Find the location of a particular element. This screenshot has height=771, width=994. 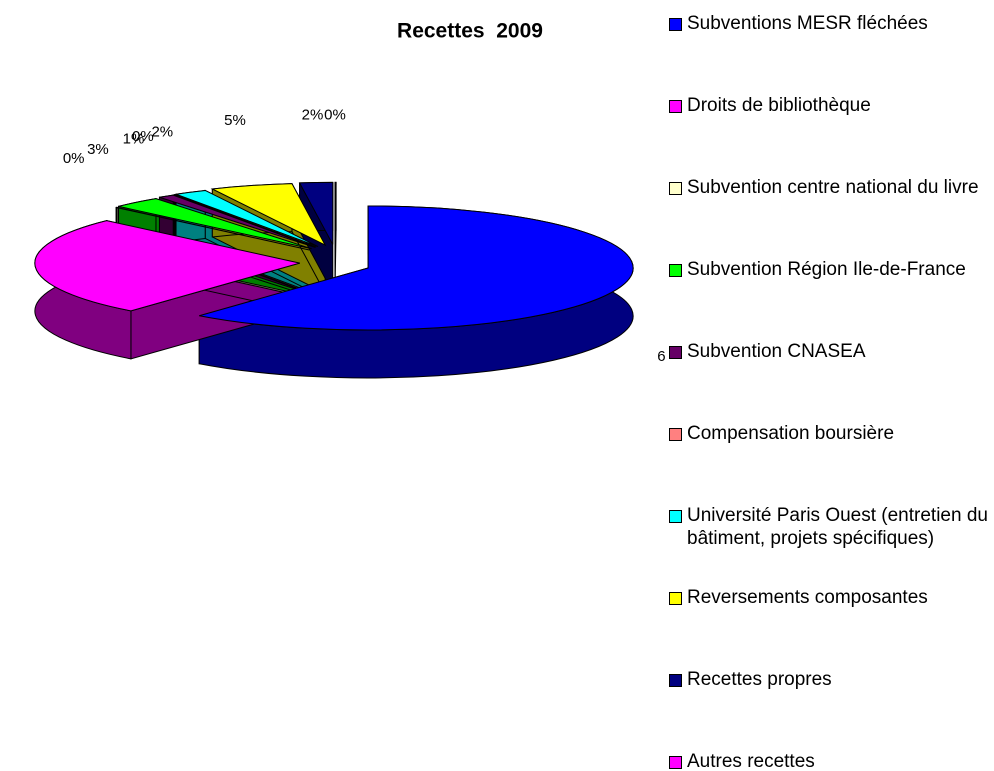

legend-item: Subventions MESR fléchées is located at coordinates (827, 23).